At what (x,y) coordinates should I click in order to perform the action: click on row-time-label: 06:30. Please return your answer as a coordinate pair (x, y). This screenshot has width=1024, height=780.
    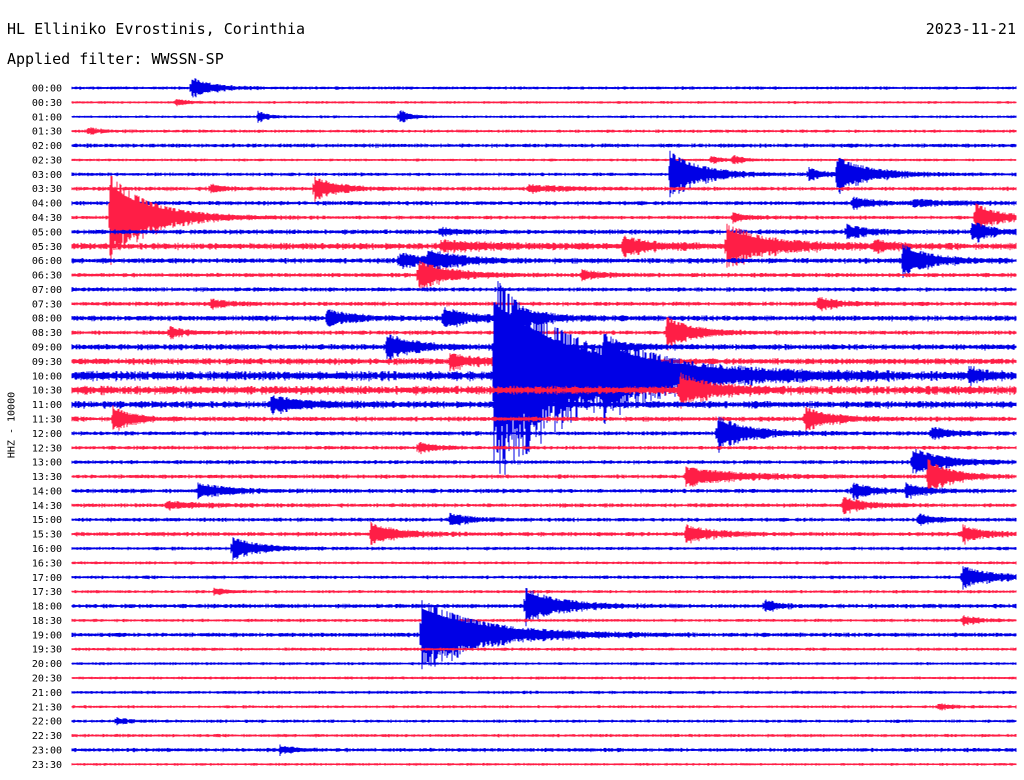
    Looking at the image, I should click on (47, 276).